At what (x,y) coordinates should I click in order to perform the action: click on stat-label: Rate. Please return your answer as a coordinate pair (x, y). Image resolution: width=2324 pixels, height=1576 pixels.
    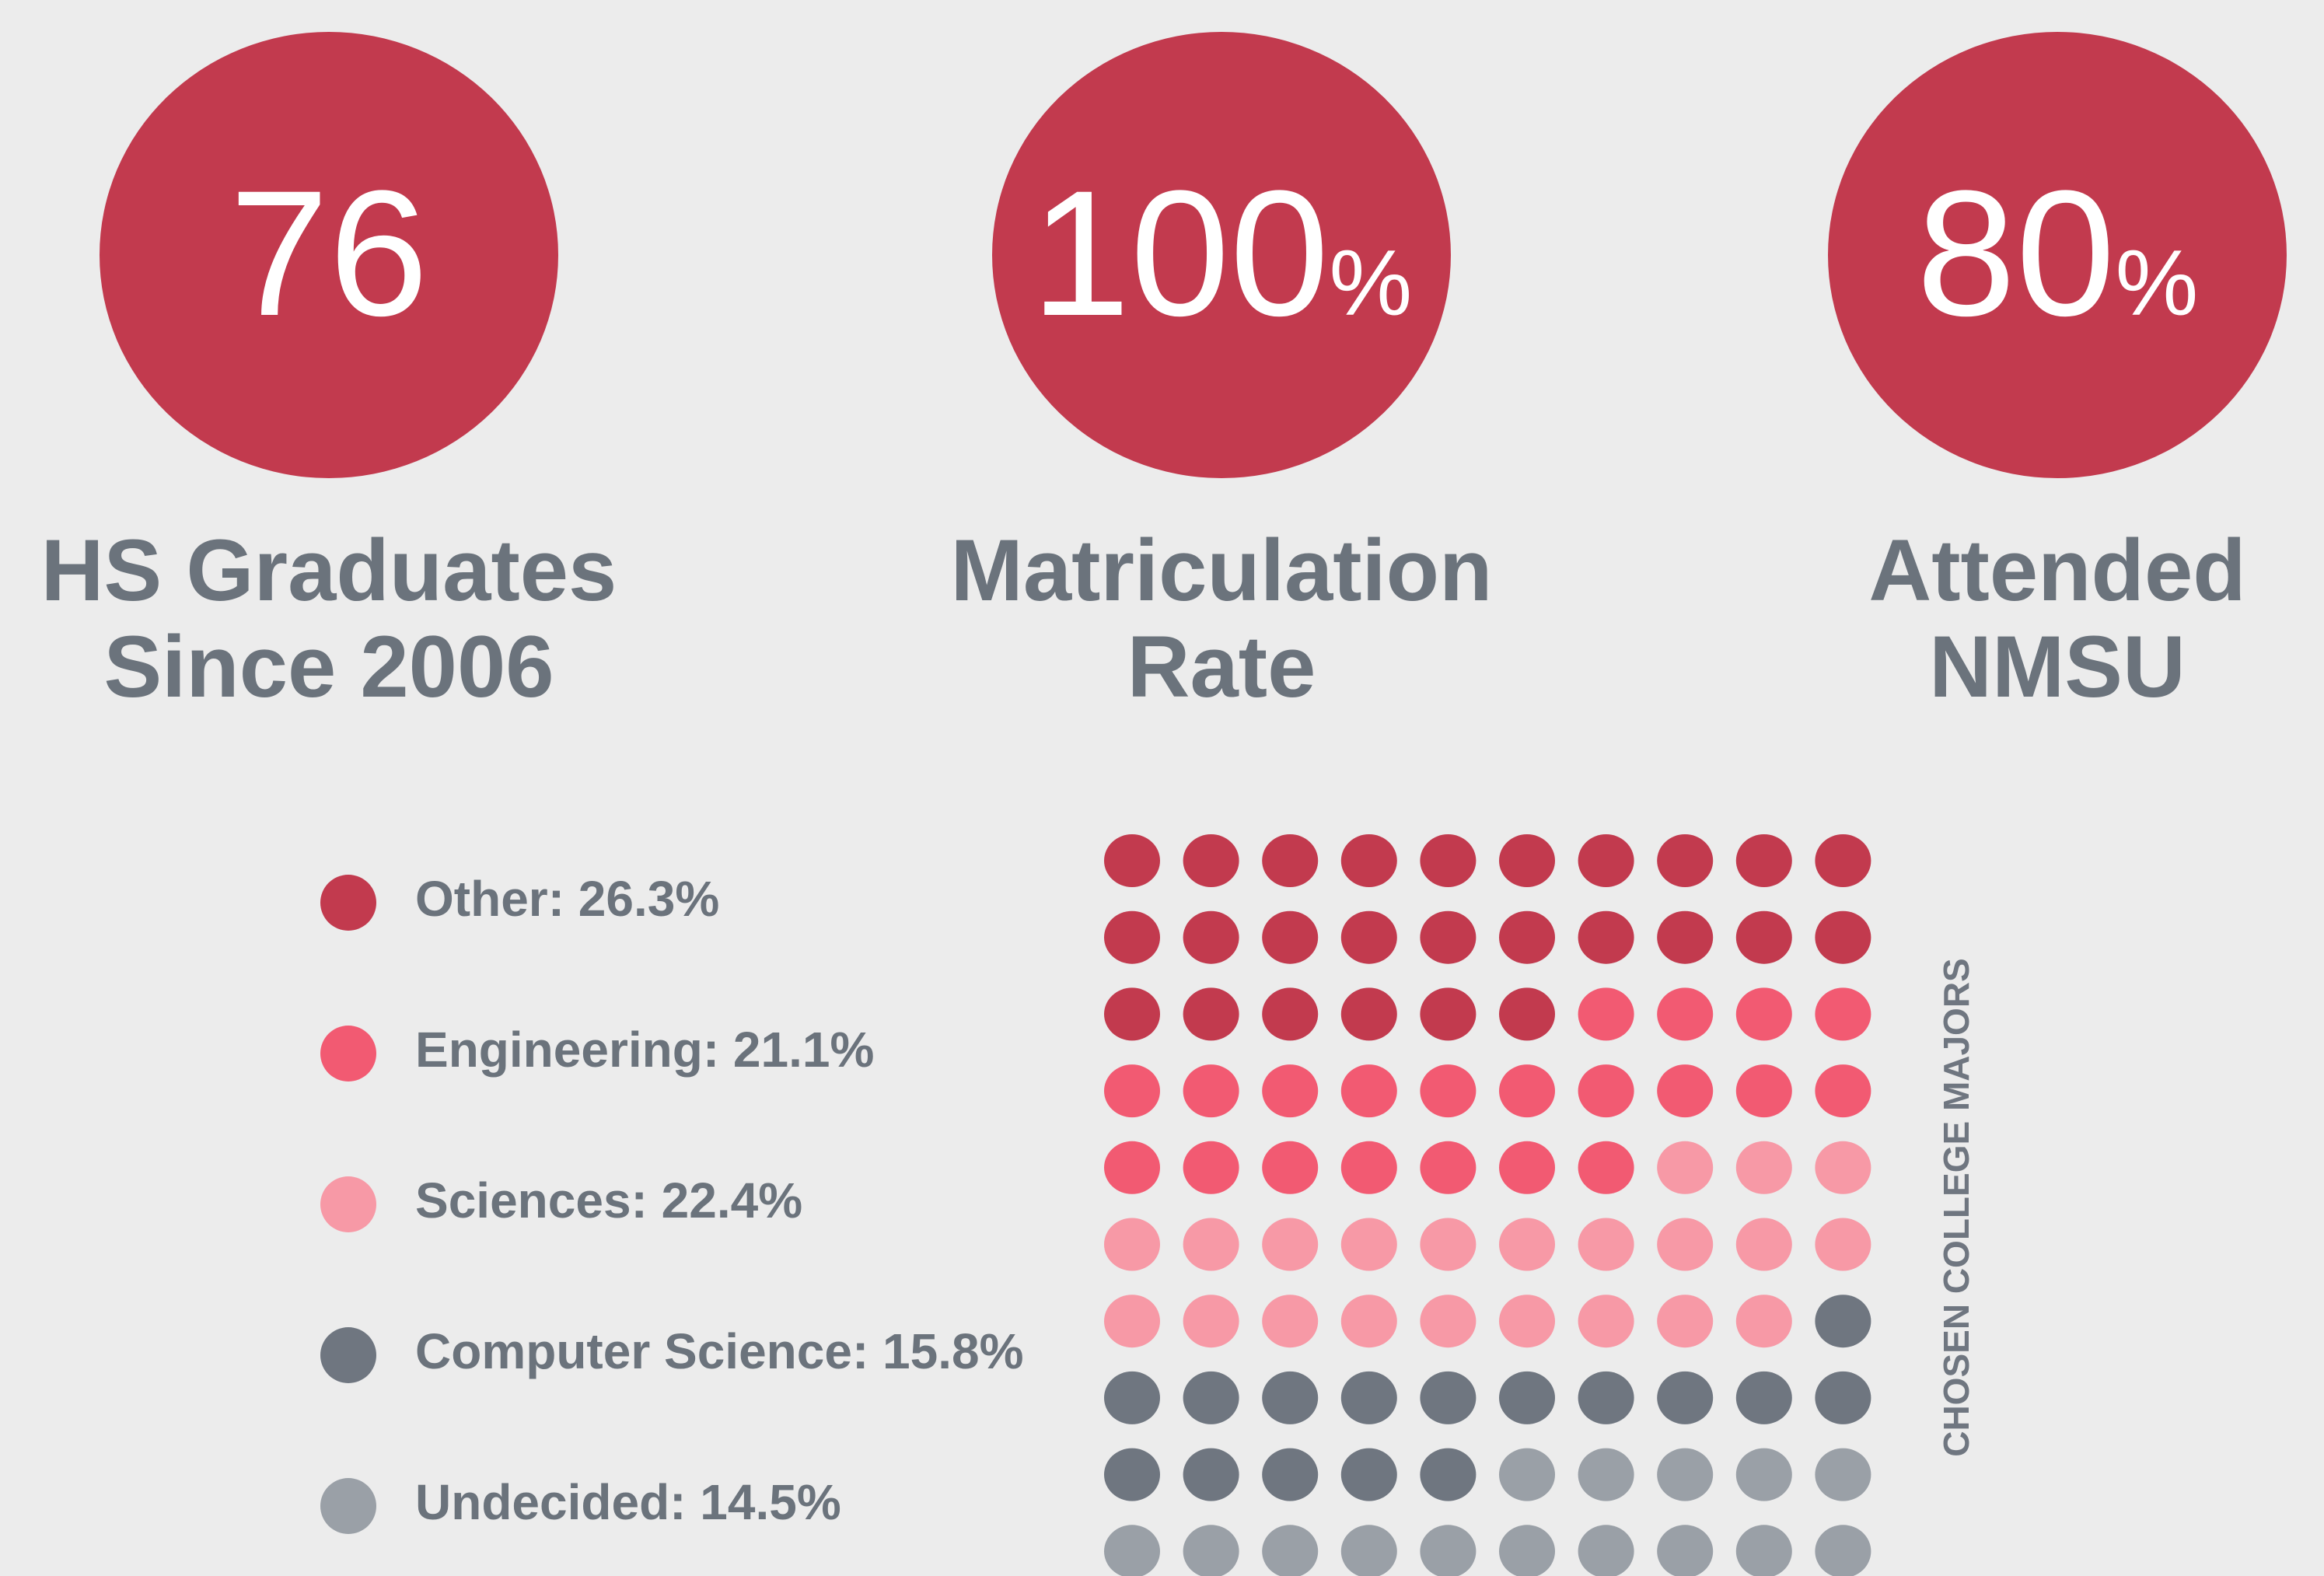
    Looking at the image, I should click on (1221, 666).